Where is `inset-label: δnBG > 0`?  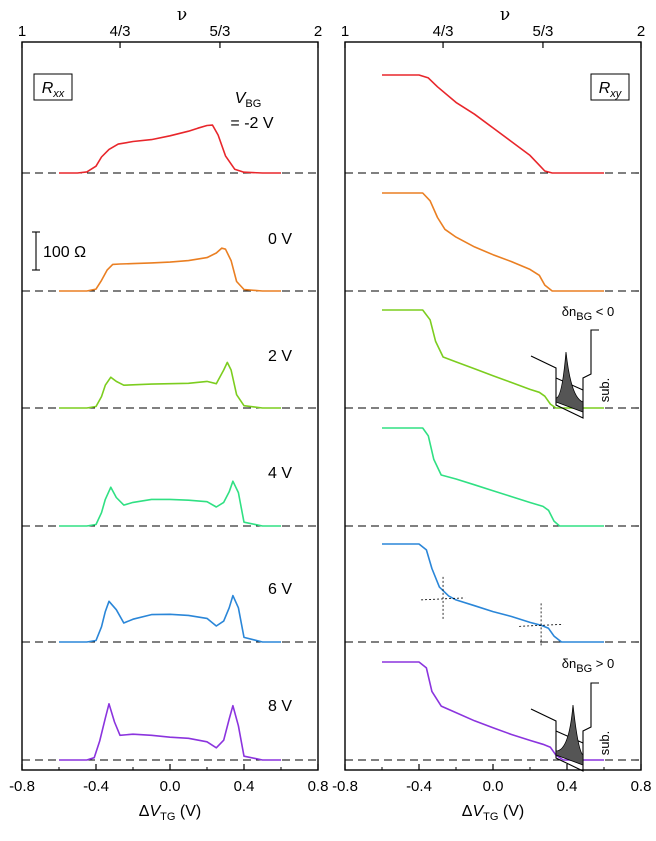 inset-label: δnBG > 0 is located at coordinates (588, 665).